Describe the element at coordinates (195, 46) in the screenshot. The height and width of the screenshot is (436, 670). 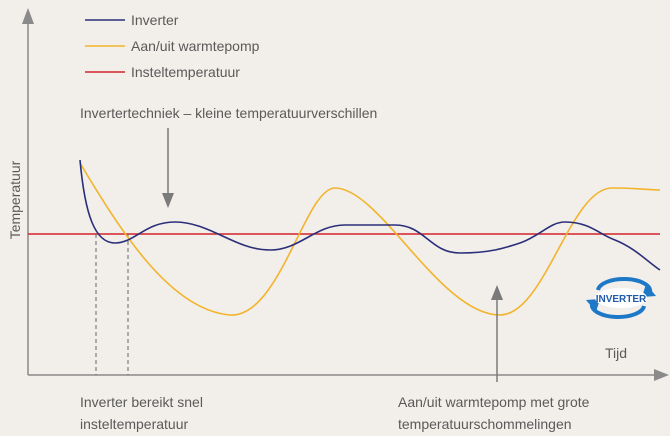
I see `legend-label: Aan/uit warmtepomp` at that location.